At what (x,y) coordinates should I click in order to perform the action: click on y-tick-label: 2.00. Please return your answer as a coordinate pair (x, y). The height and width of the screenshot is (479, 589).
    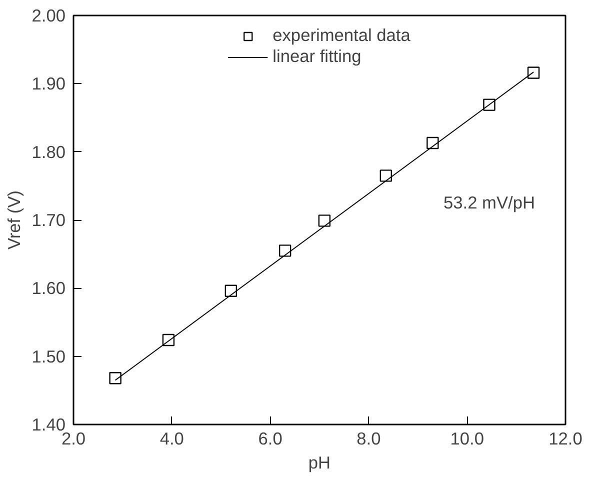
    Looking at the image, I should click on (49, 16).